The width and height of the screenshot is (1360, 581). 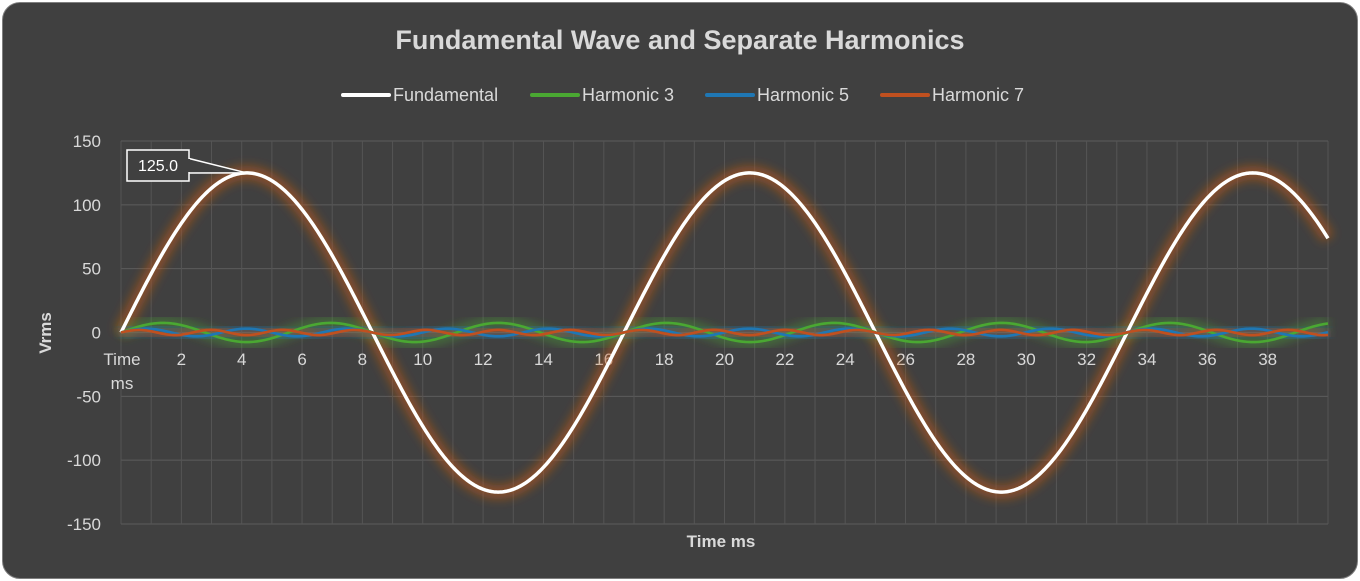 I want to click on y-tick-label: 150, so click(x=87, y=141).